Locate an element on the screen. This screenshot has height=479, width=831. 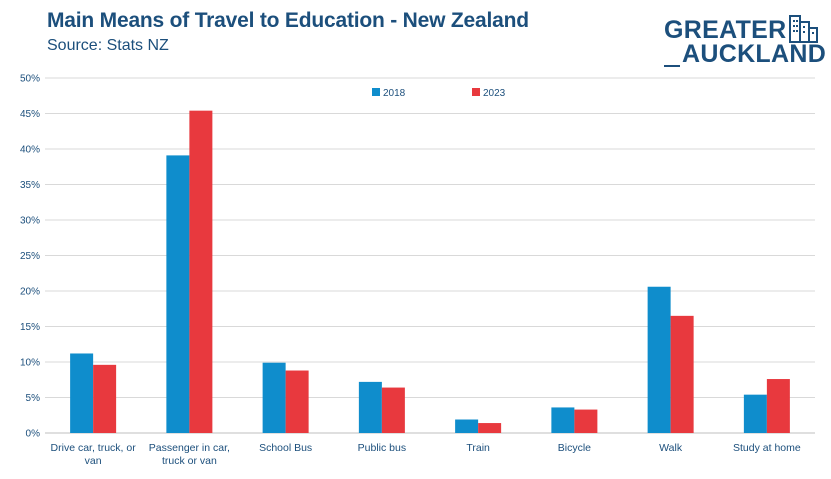
y-tick-label: 15% is located at coordinates (30, 327).